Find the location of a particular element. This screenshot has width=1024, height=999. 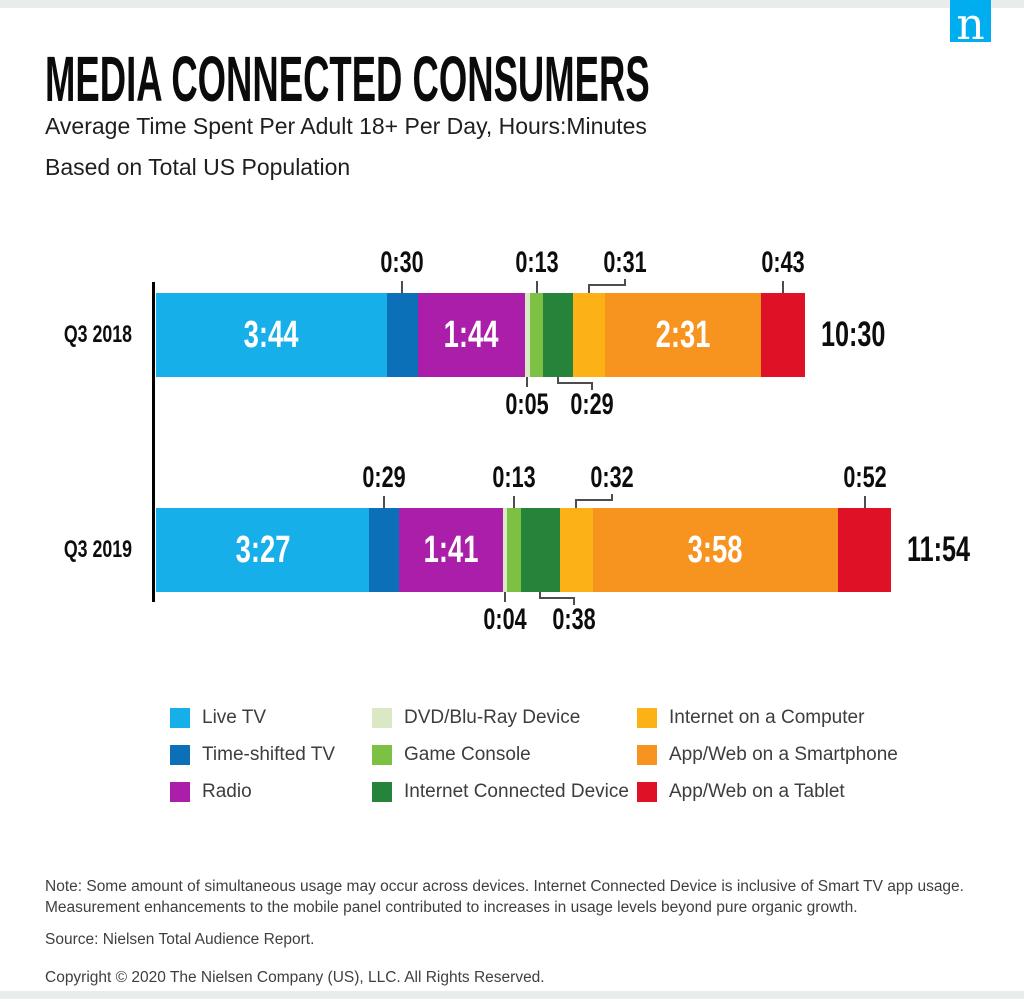

bar-category-label: Q3 2018 is located at coordinates (97, 334).